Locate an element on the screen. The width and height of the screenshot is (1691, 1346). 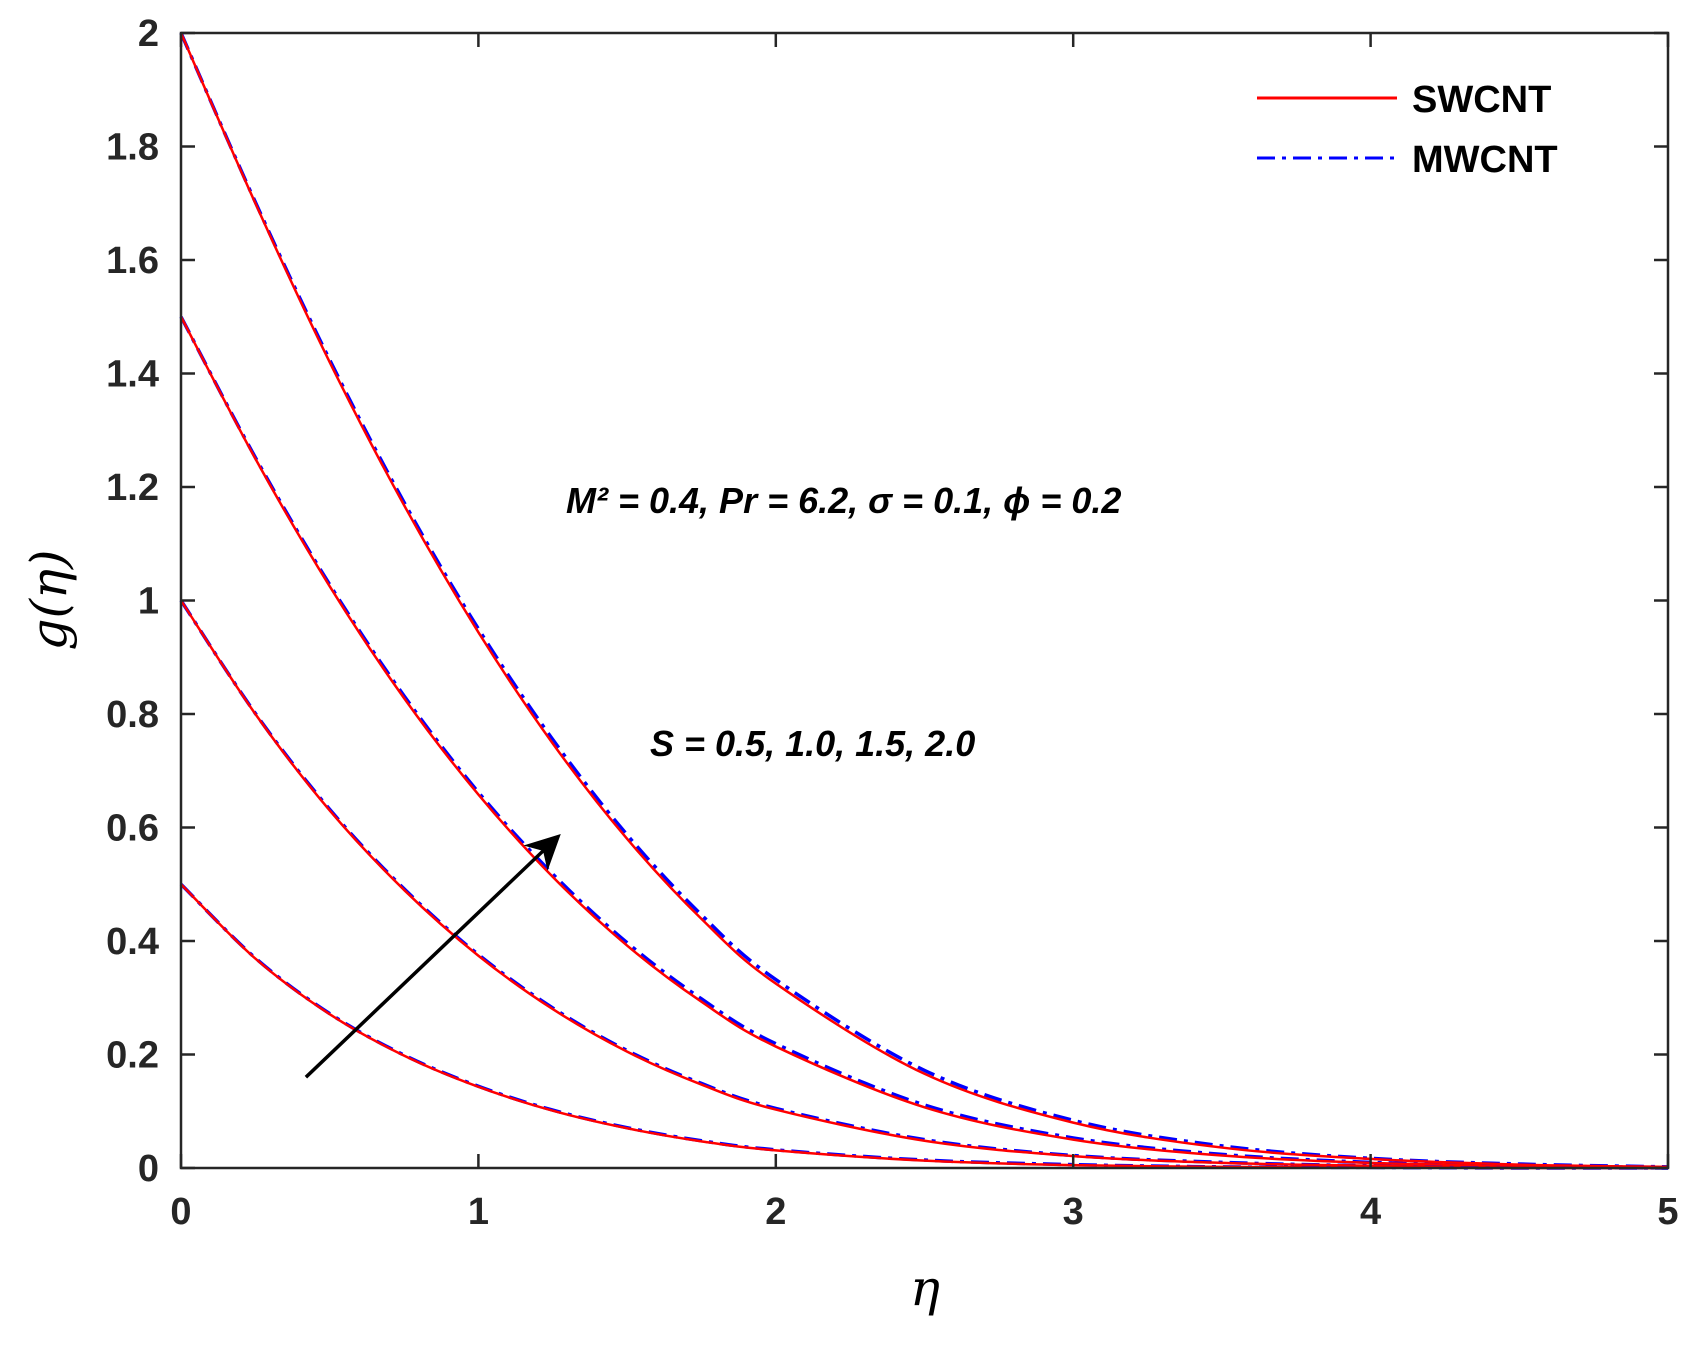
y-tick-label: 1.2 is located at coordinates (132, 488).